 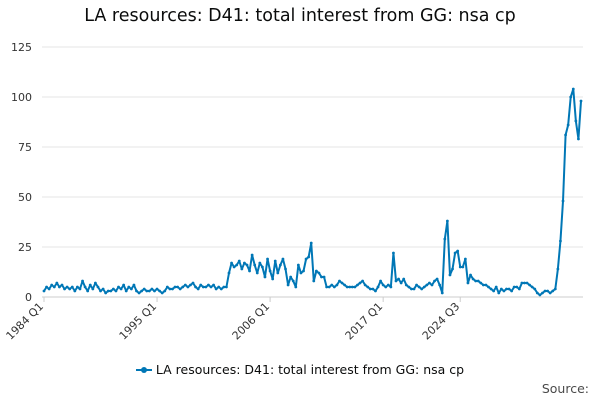 What do you see at coordinates (565, 388) in the screenshot?
I see `source-label: Source:` at bounding box center [565, 388].